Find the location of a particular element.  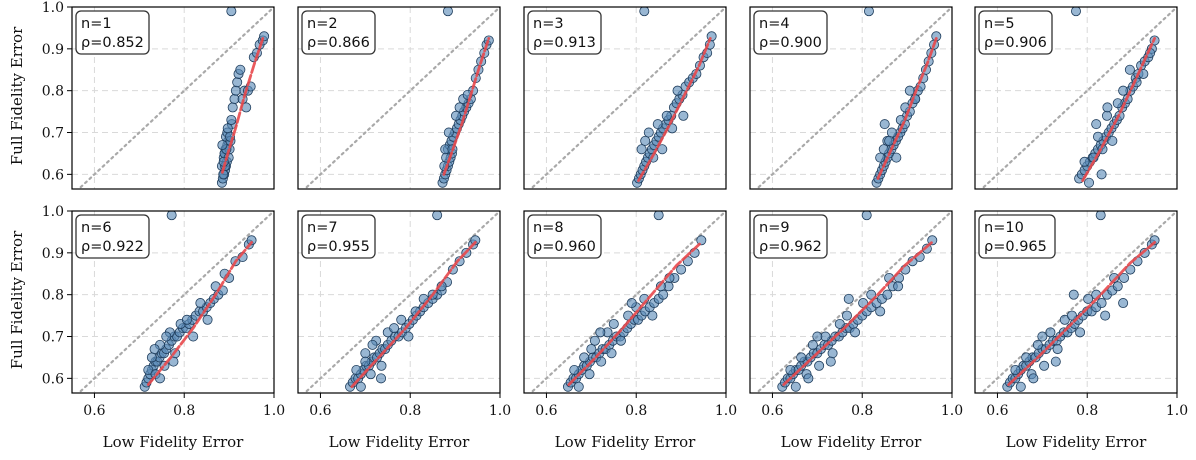

legend-rho-label: ρ=0.852 is located at coordinates (112, 43).